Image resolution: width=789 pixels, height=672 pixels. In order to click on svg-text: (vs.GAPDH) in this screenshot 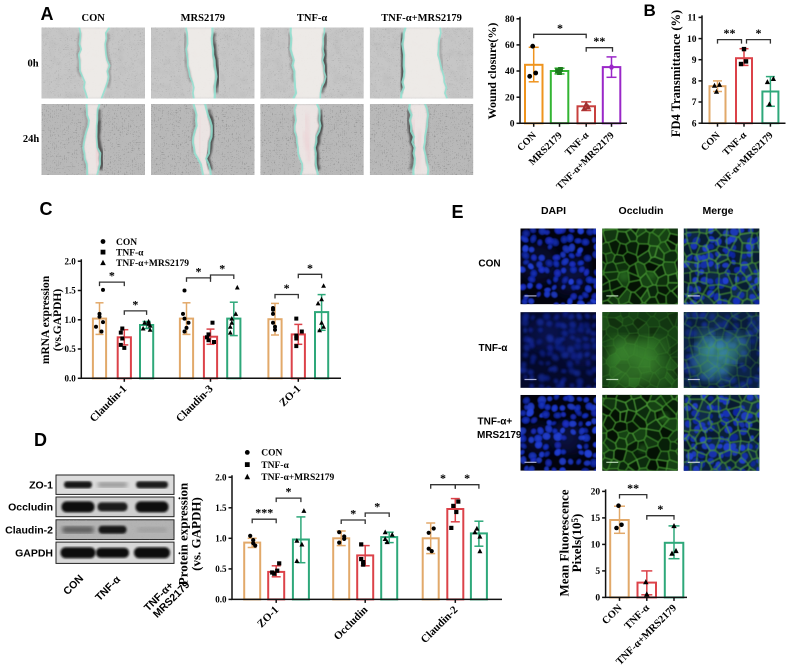, I will do `click(58, 320)`.